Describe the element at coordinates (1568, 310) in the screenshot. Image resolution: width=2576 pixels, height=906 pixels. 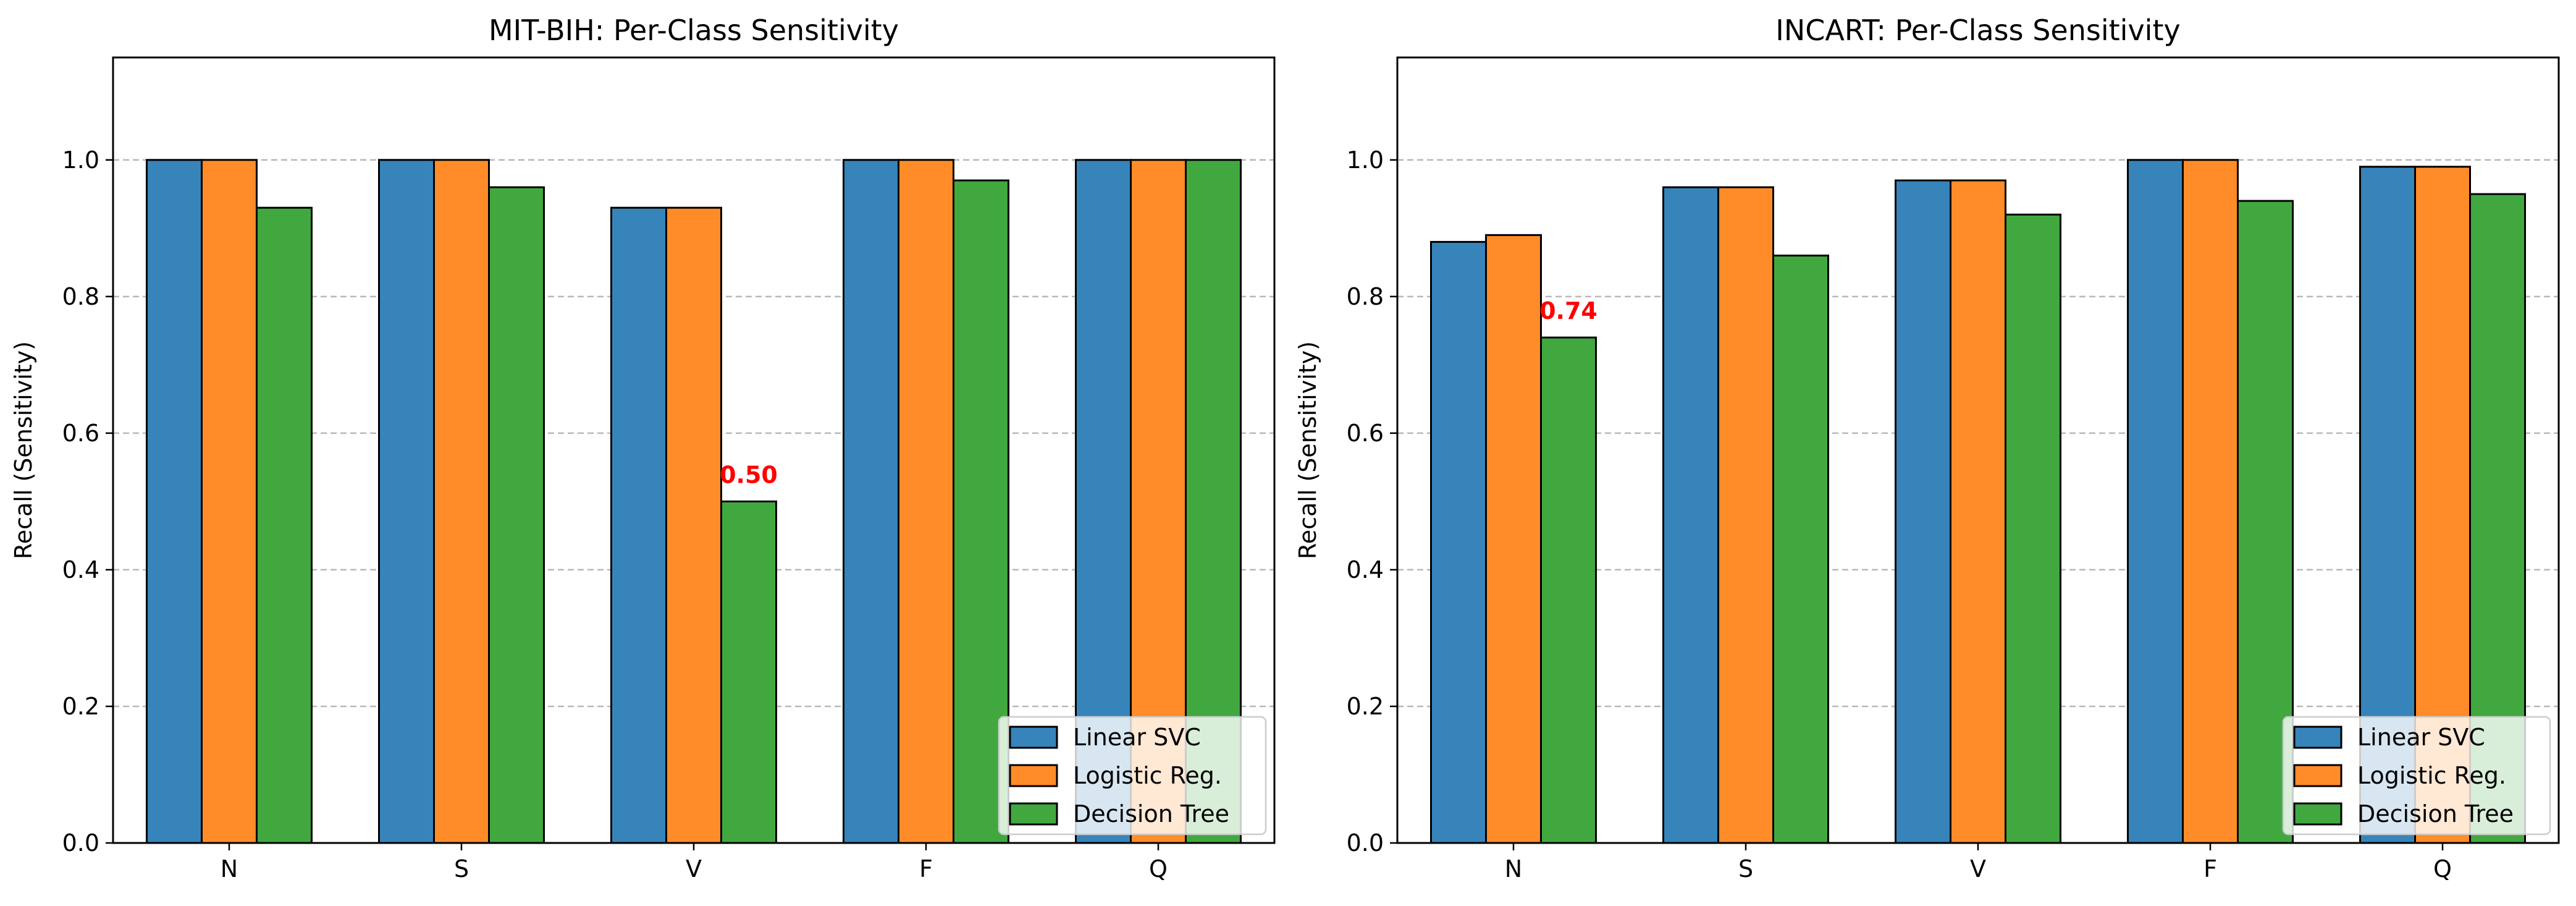
I see `value-annotation: 0.74` at that location.